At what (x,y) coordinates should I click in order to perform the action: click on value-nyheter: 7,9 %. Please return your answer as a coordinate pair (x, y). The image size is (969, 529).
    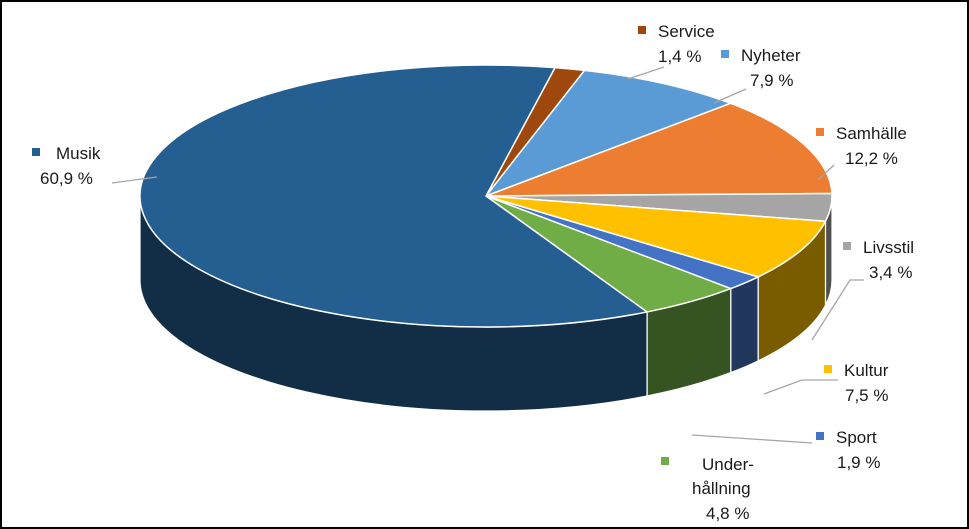
    Looking at the image, I should click on (771, 80).